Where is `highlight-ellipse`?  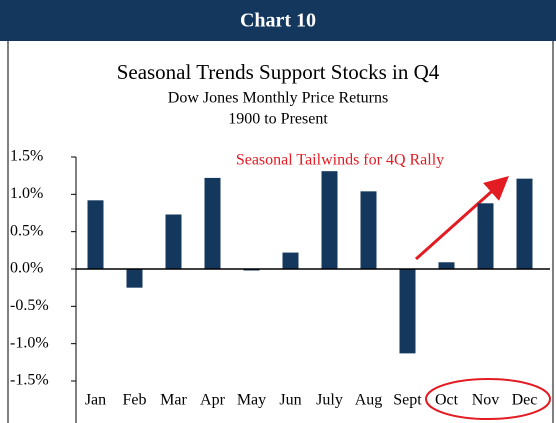 highlight-ellipse is located at coordinates (488, 399).